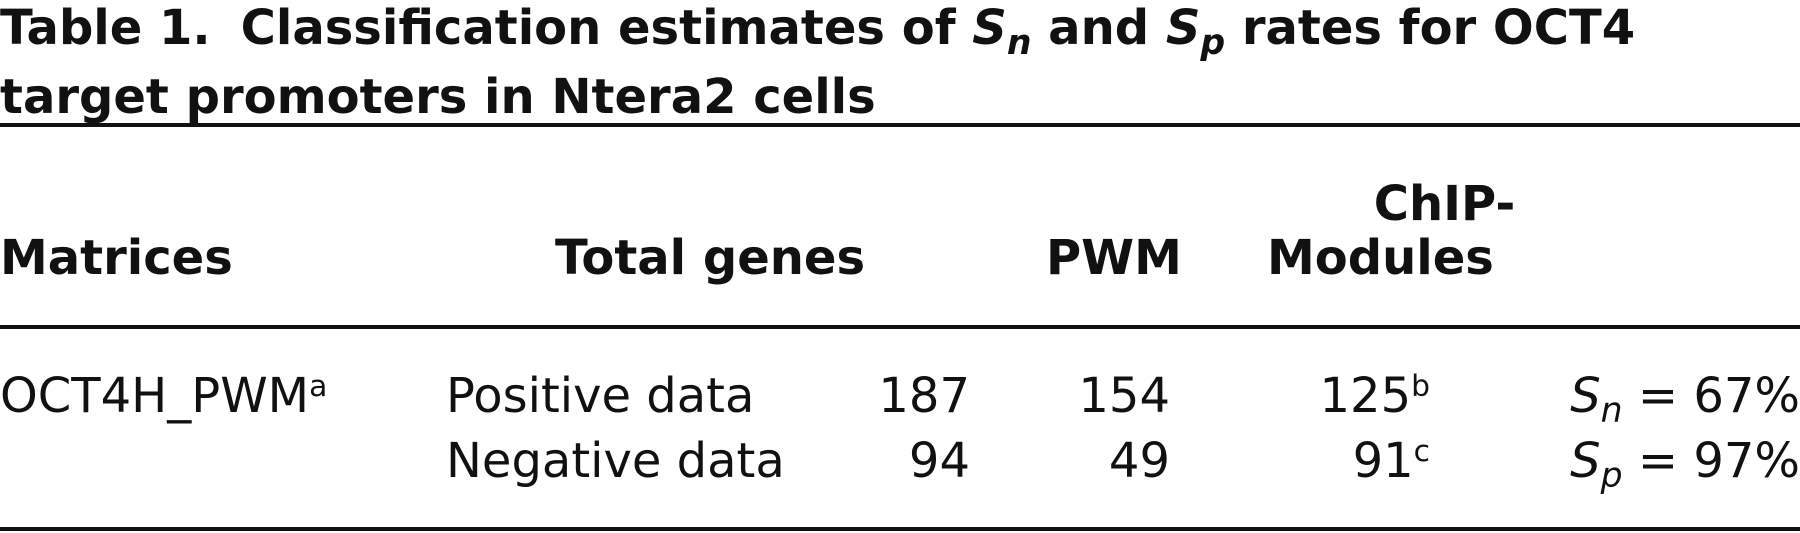 The width and height of the screenshot is (1800, 533). Describe the element at coordinates (615, 461) in the screenshot. I see `cell-data-type: Negative data` at that location.